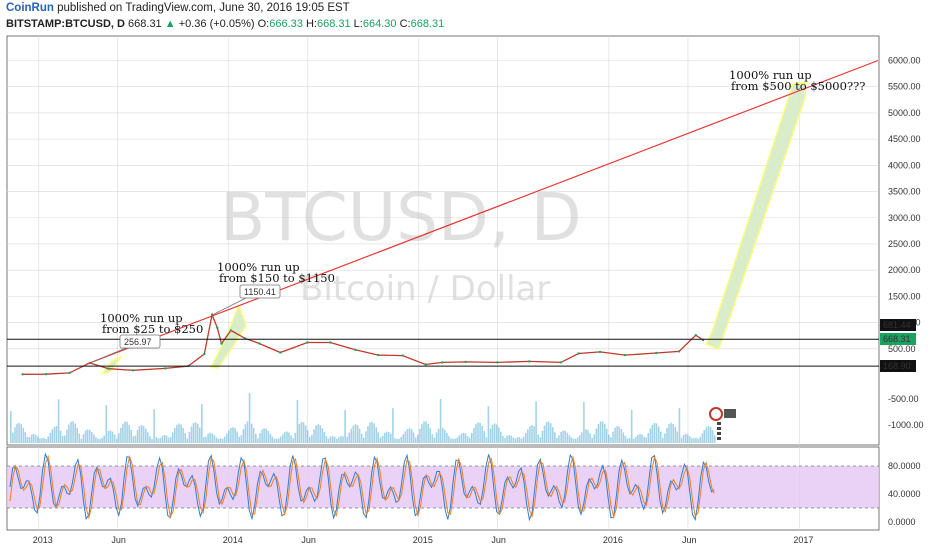 Image resolution: width=932 pixels, height=550 pixels. What do you see at coordinates (423, 540) in the screenshot?
I see `time-axis: 2013 Jun 2014 Jun 2015 Jun 2016 Jun 2017` at bounding box center [423, 540].